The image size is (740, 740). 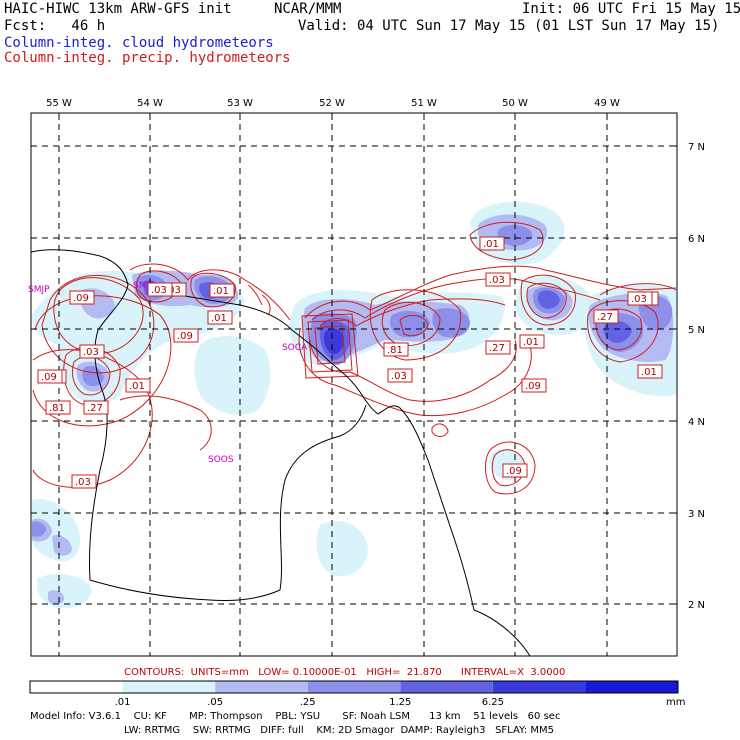 What do you see at coordinates (696, 605) in the screenshot?
I see `lat-label-2n: 2 N` at bounding box center [696, 605].